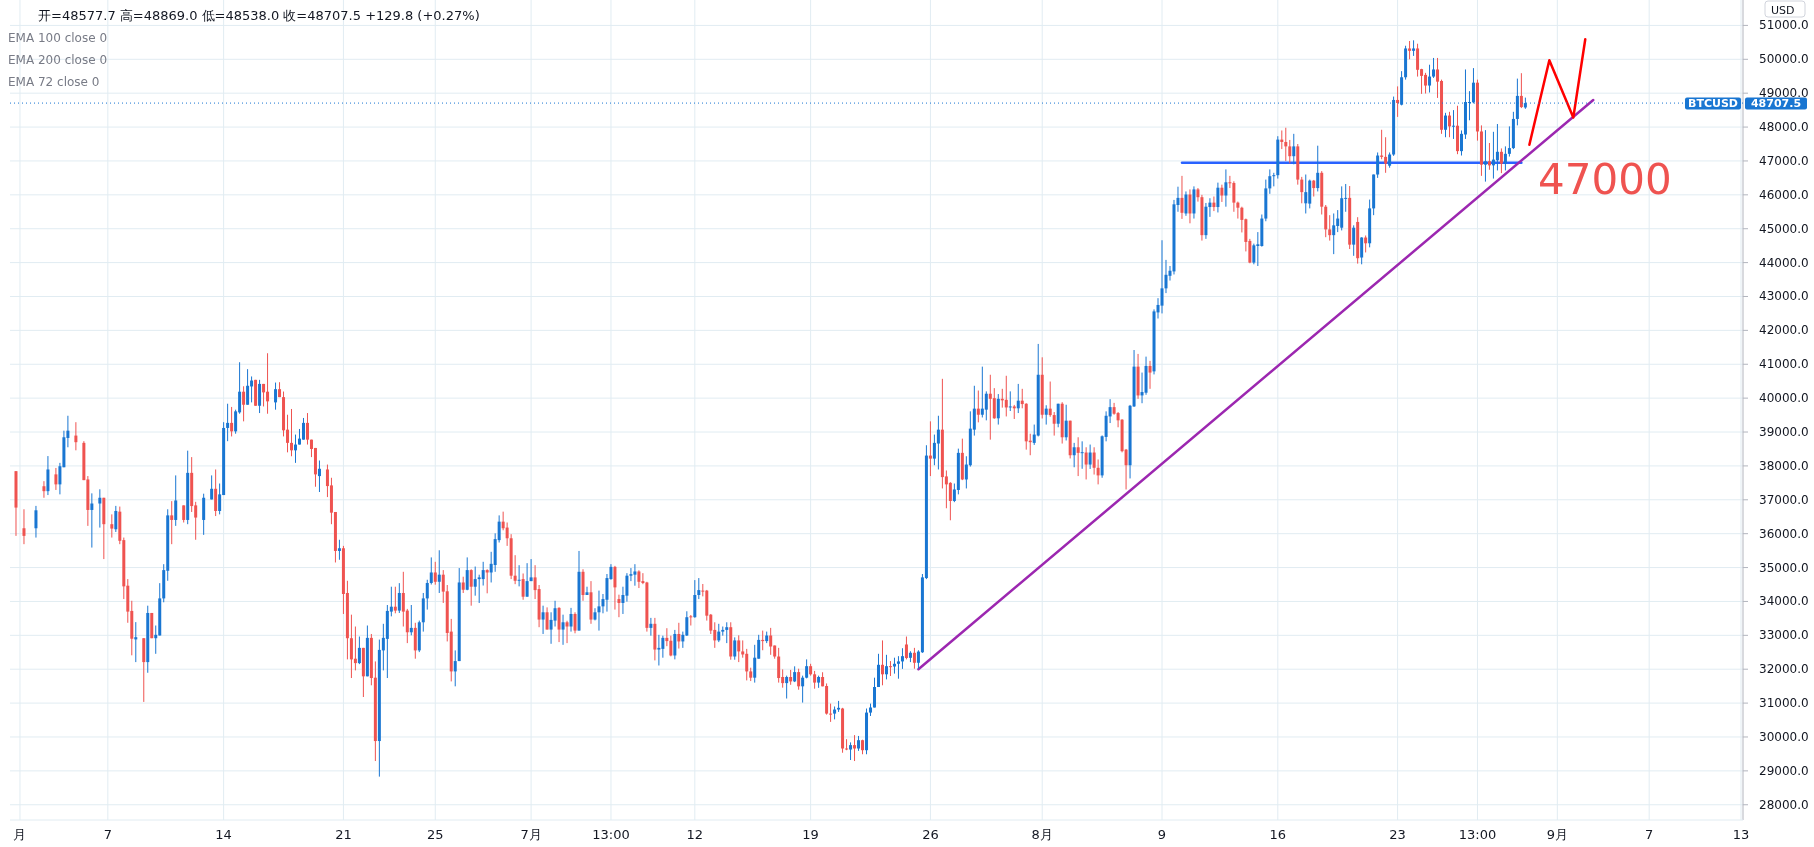 This screenshot has height=847, width=1814. I want to click on annotation: EMA 200 close 0, so click(58, 60).